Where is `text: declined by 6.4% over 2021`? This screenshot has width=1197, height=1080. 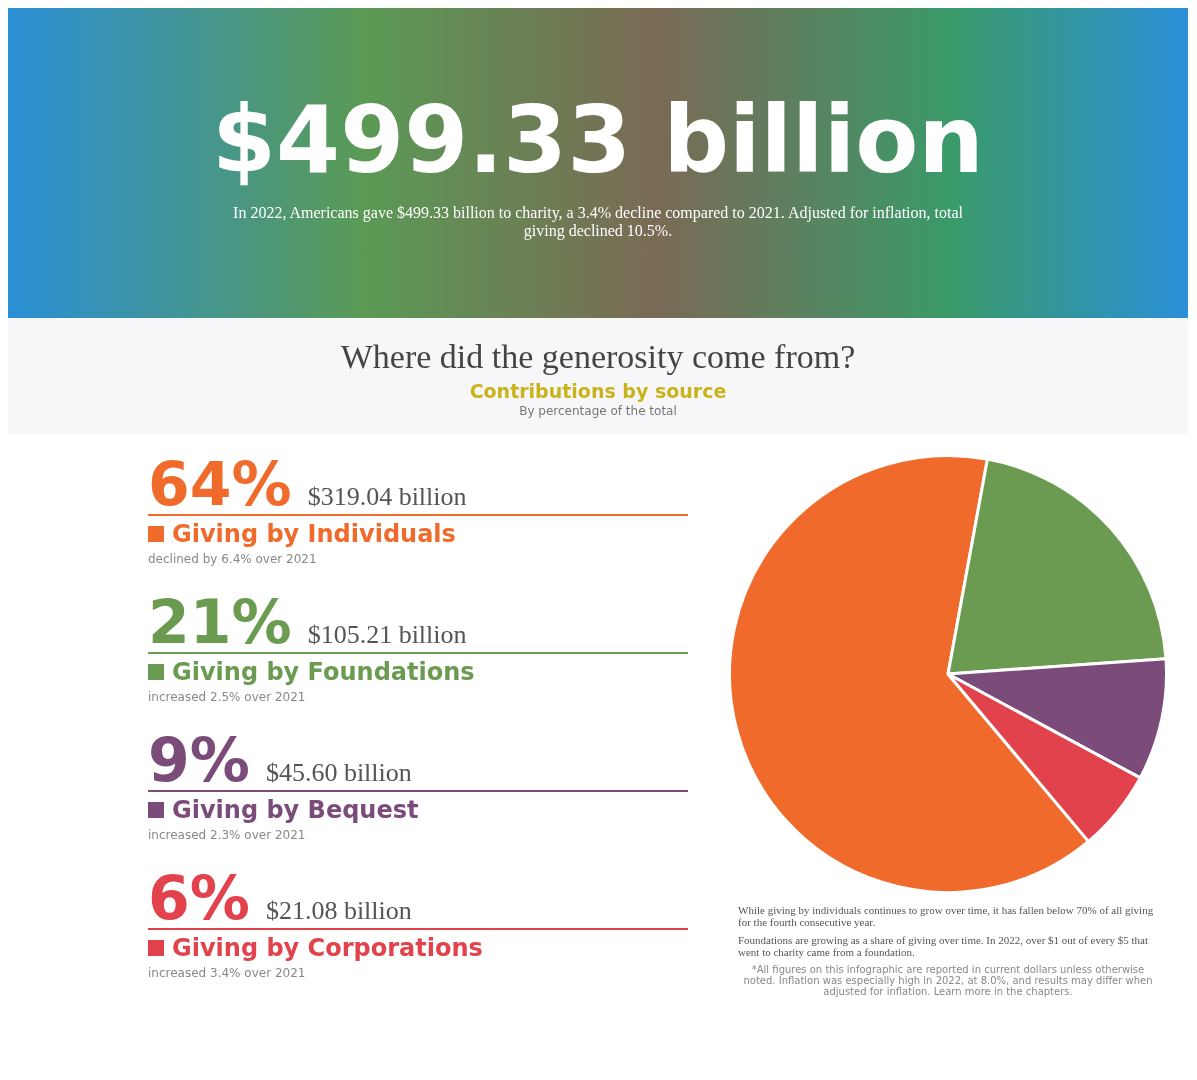 text: declined by 6.4% over 2021 is located at coordinates (233, 559).